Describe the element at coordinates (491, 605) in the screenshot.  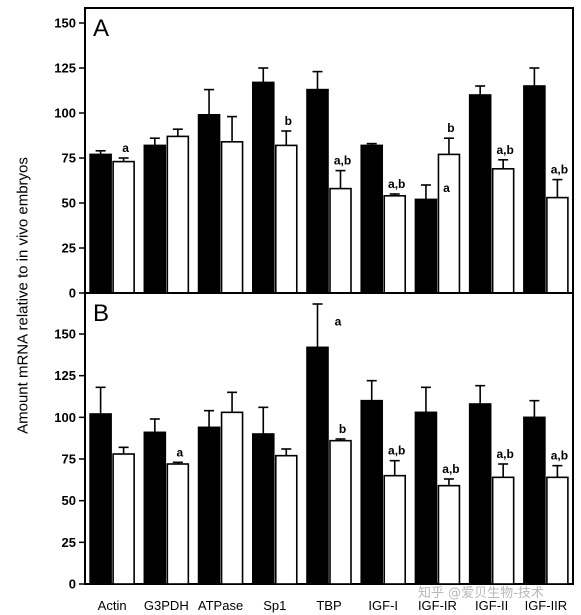
I see `category-label: IGF-II` at that location.